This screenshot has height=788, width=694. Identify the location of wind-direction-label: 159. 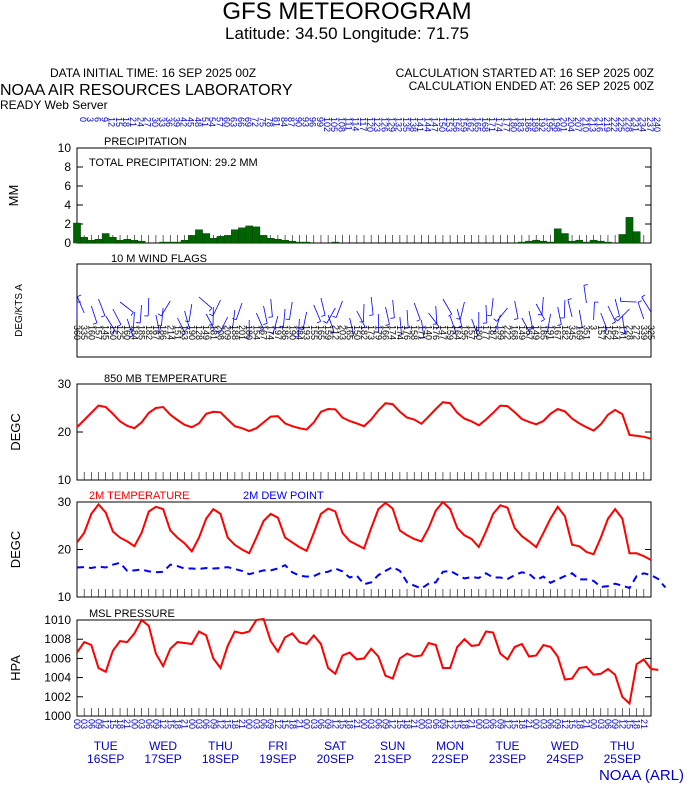
(328, 332).